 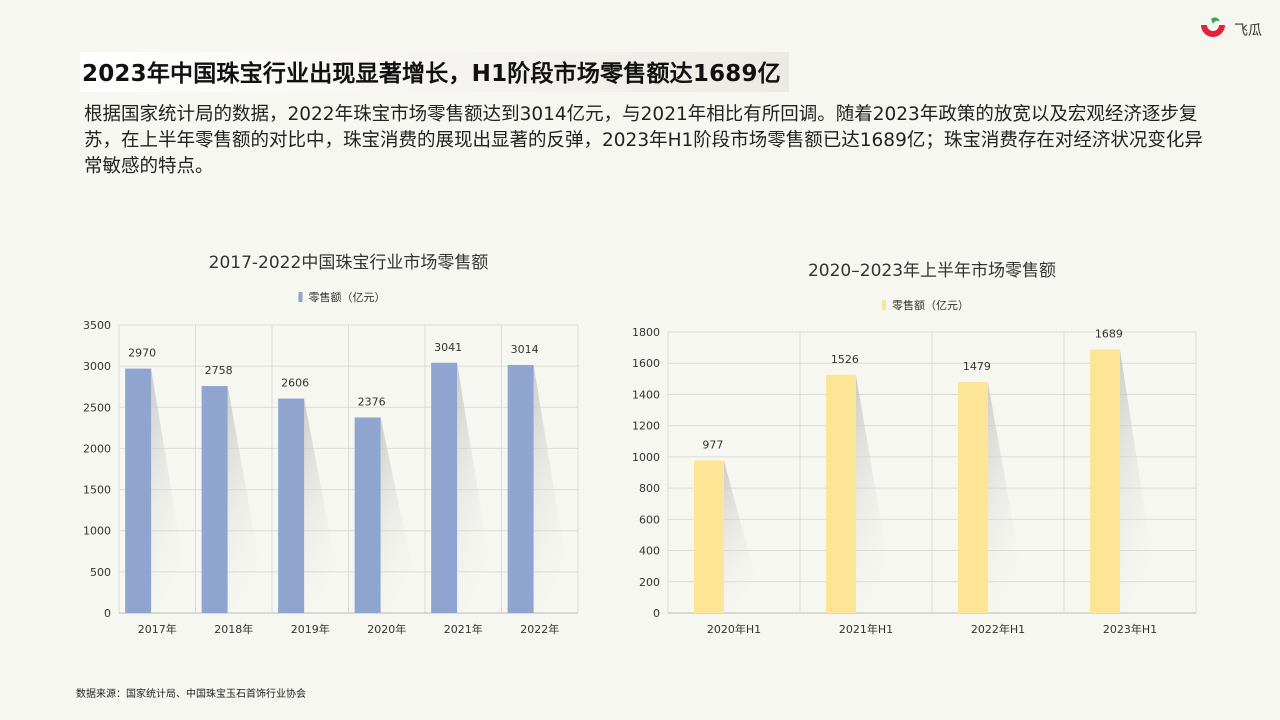 What do you see at coordinates (233, 629) in the screenshot?
I see `x-tick-label: 2018年` at bounding box center [233, 629].